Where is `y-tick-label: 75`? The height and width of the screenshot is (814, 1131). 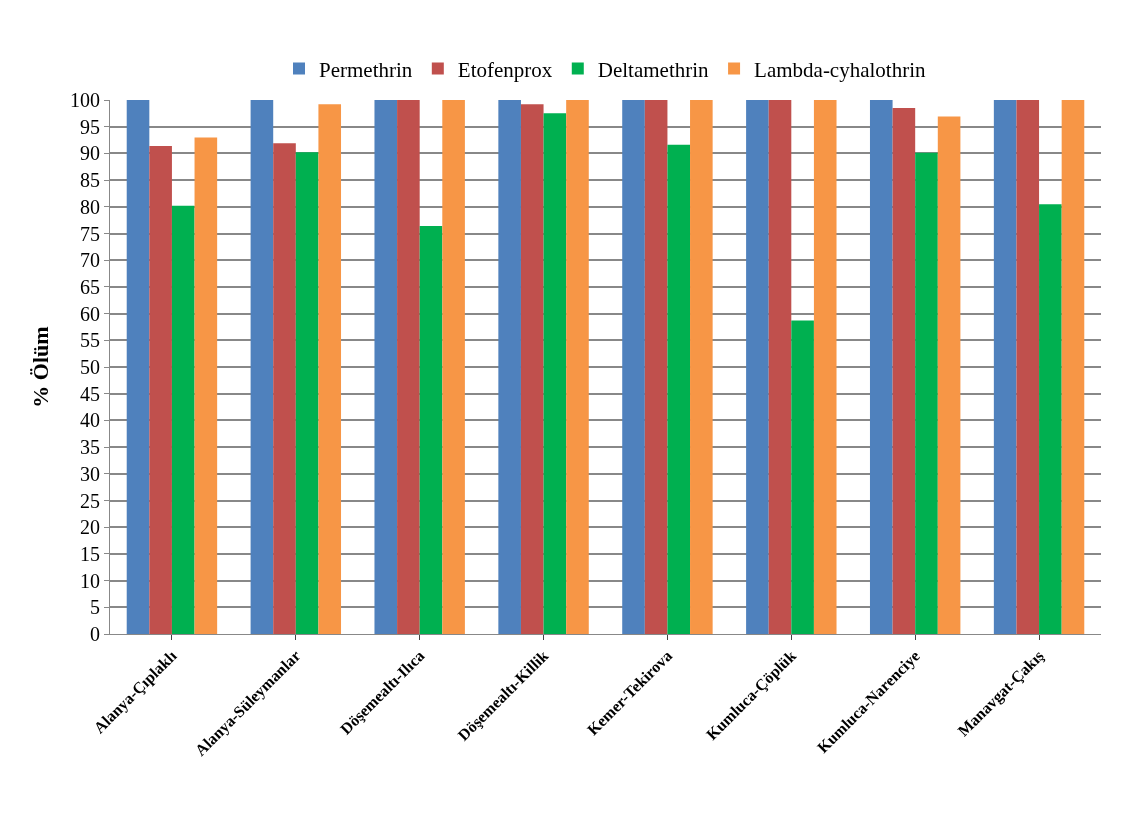 y-tick-label: 75 is located at coordinates (90, 233).